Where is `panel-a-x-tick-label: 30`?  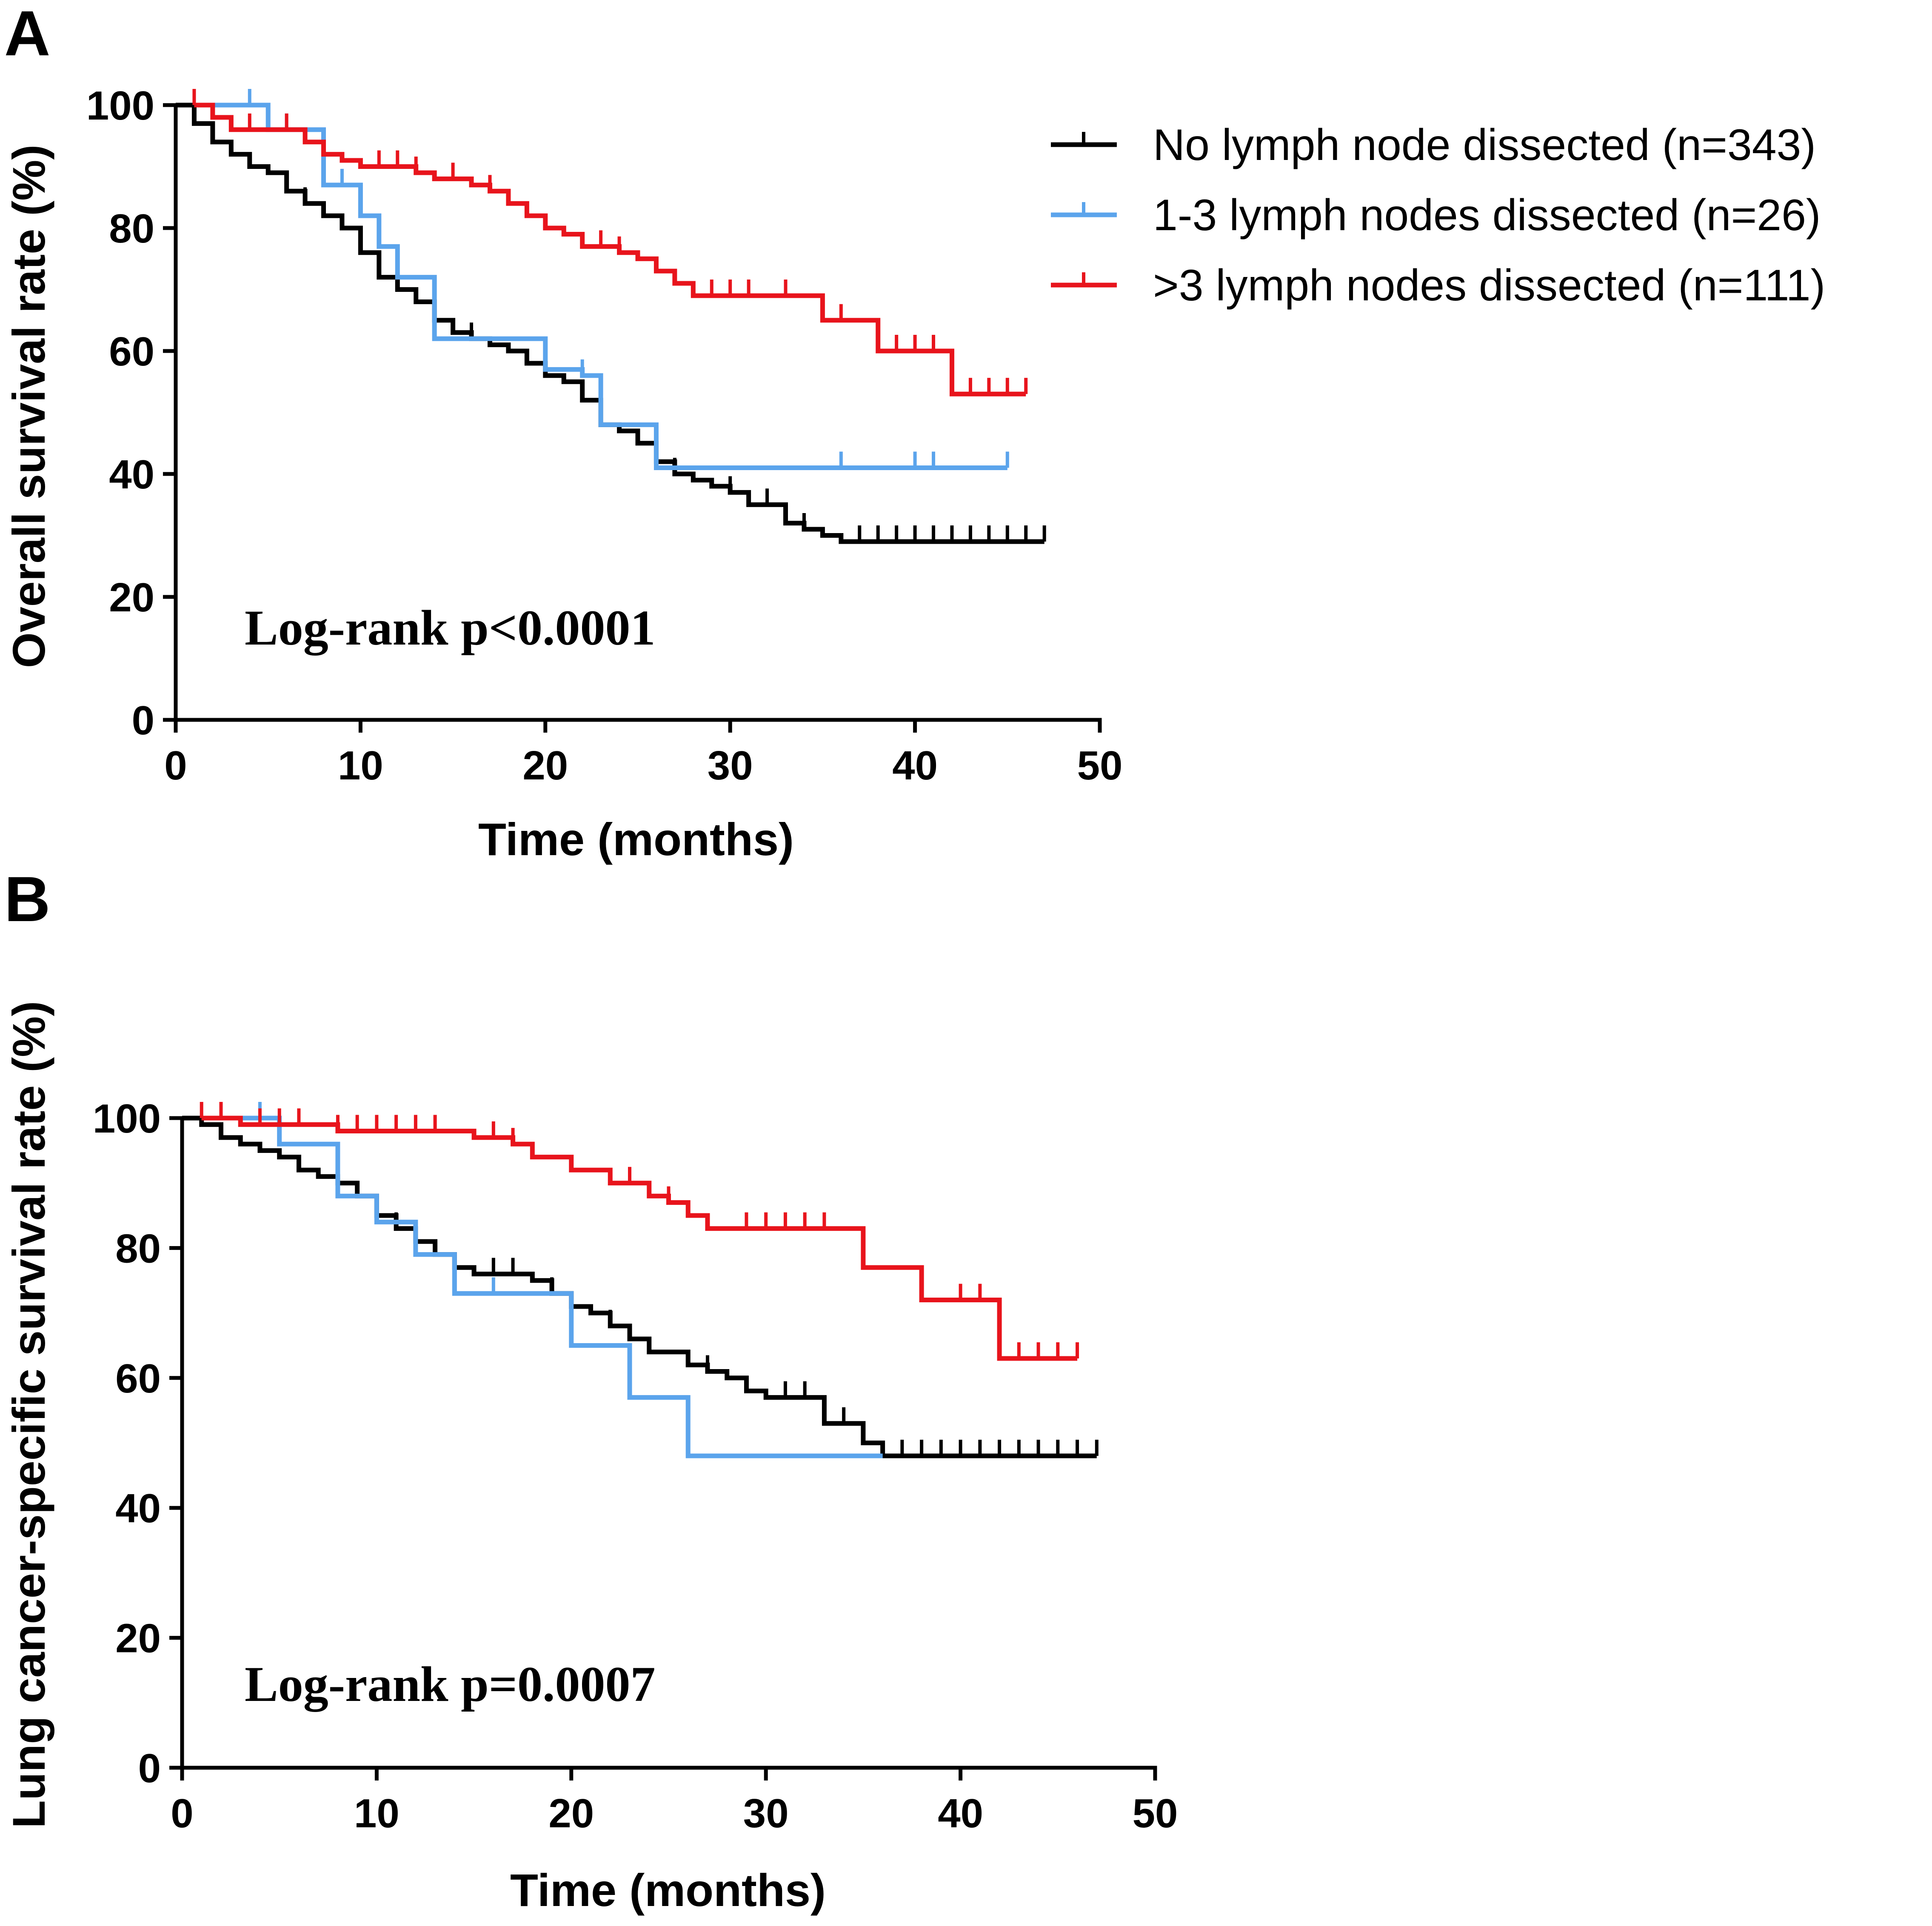
panel-a-x-tick-label: 30 is located at coordinates (730, 765).